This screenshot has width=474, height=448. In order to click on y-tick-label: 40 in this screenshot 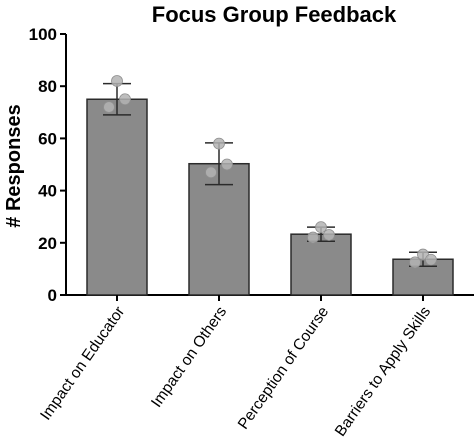, I will do `click(47, 191)`.